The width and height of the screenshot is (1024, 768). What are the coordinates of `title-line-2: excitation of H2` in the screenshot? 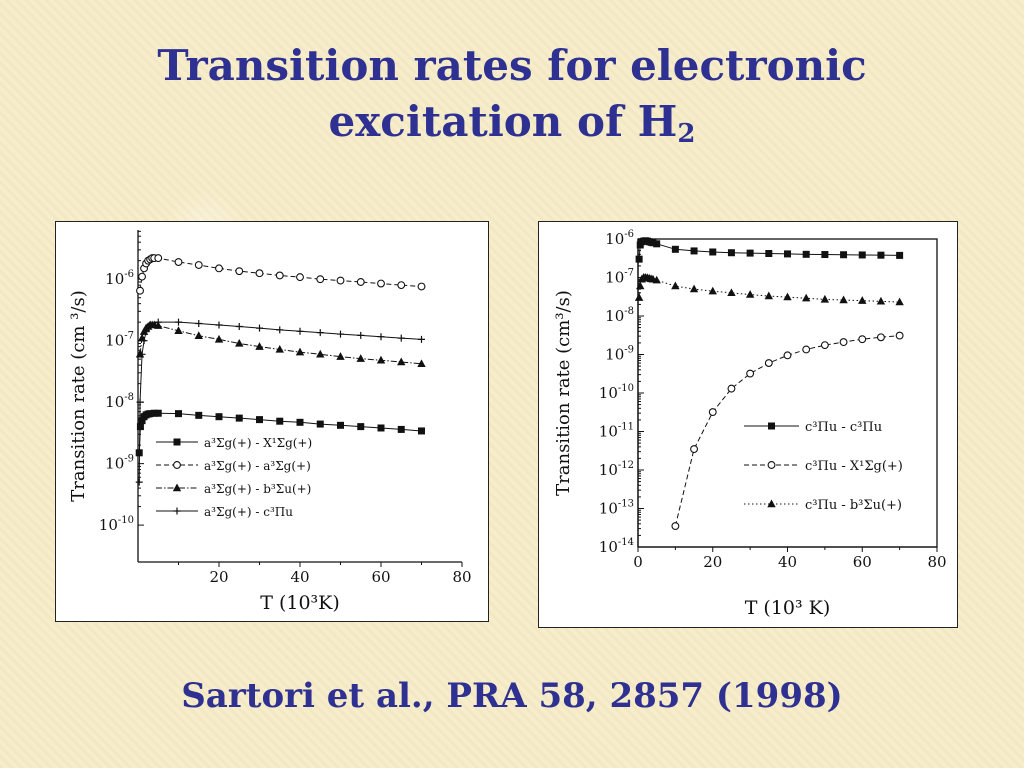 It's located at (512, 128).